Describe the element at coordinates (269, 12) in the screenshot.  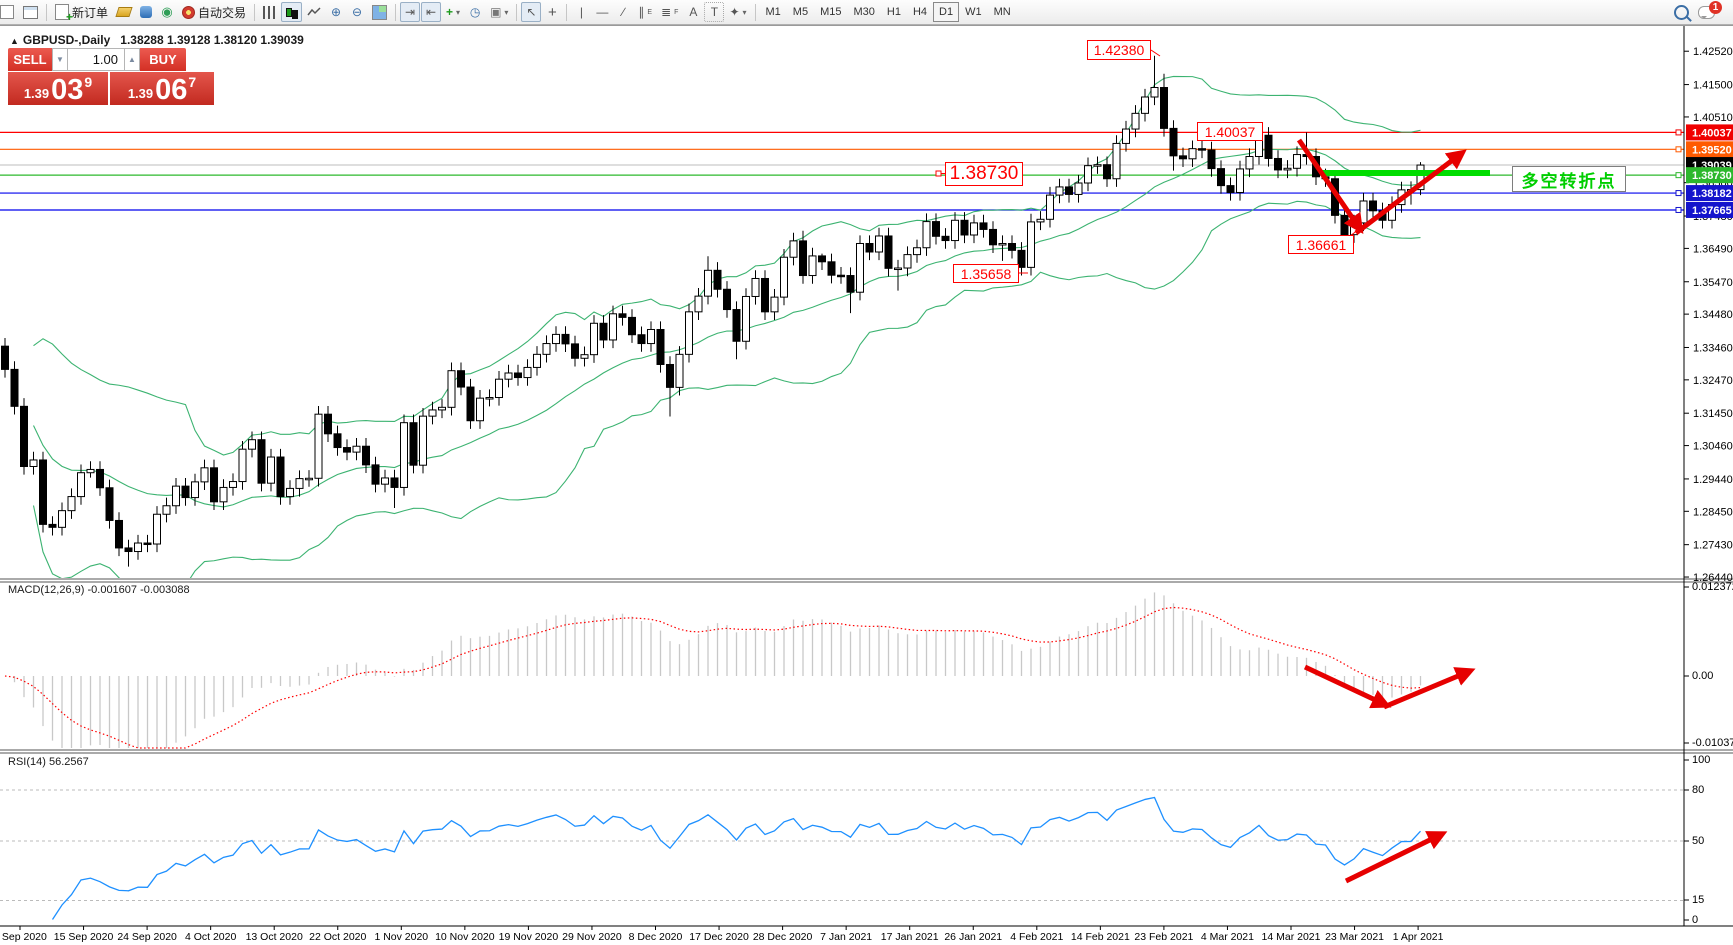
I see `bar-chart-mode-icon` at that location.